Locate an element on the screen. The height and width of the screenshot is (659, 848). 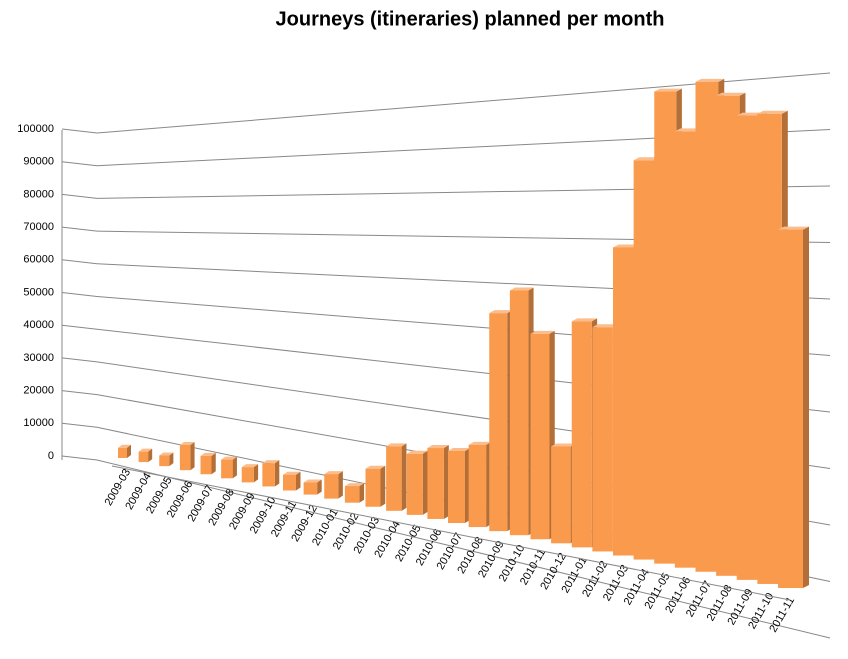
y-tick-label: 0 is located at coordinates (51, 456).